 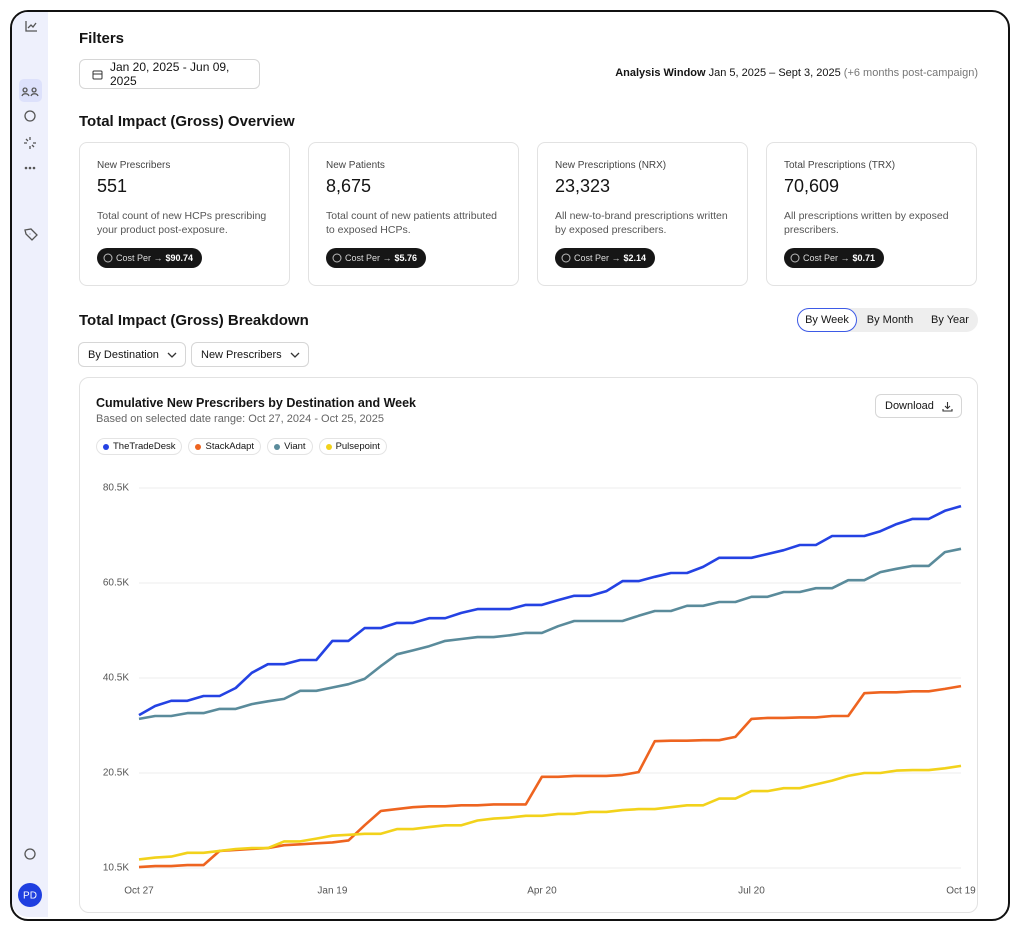 I want to click on x-tick-label: Jan 19, so click(x=332, y=891).